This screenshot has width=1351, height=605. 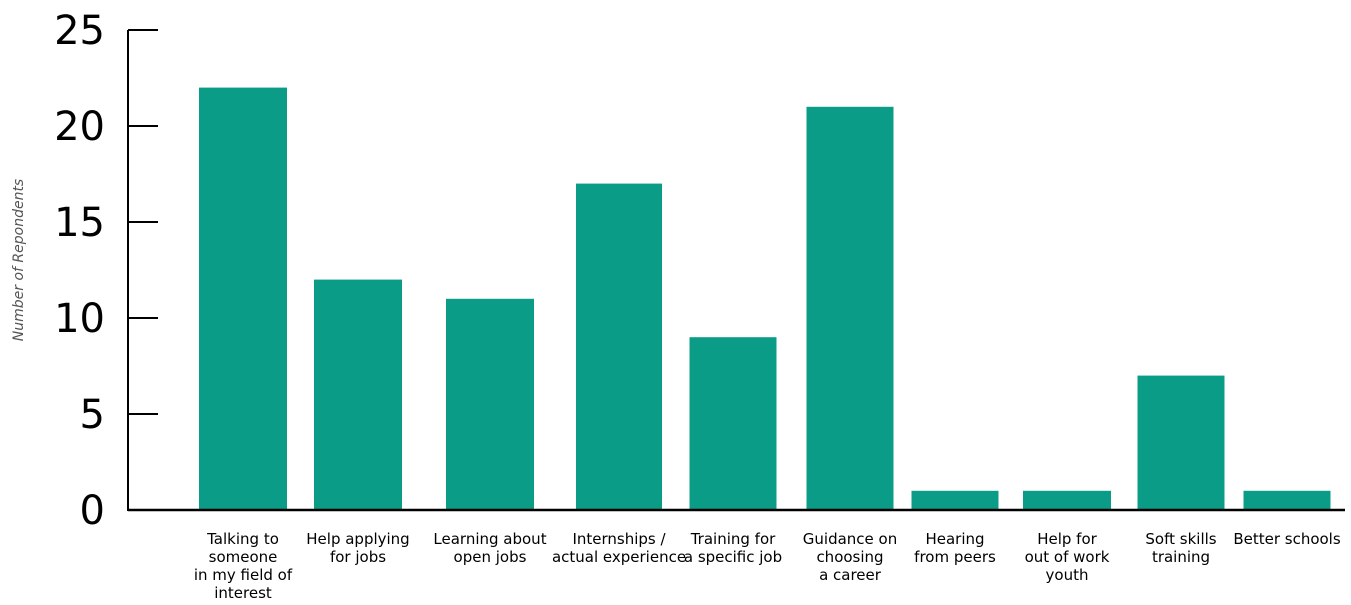 I want to click on y-tick-label: 15, so click(x=79, y=223).